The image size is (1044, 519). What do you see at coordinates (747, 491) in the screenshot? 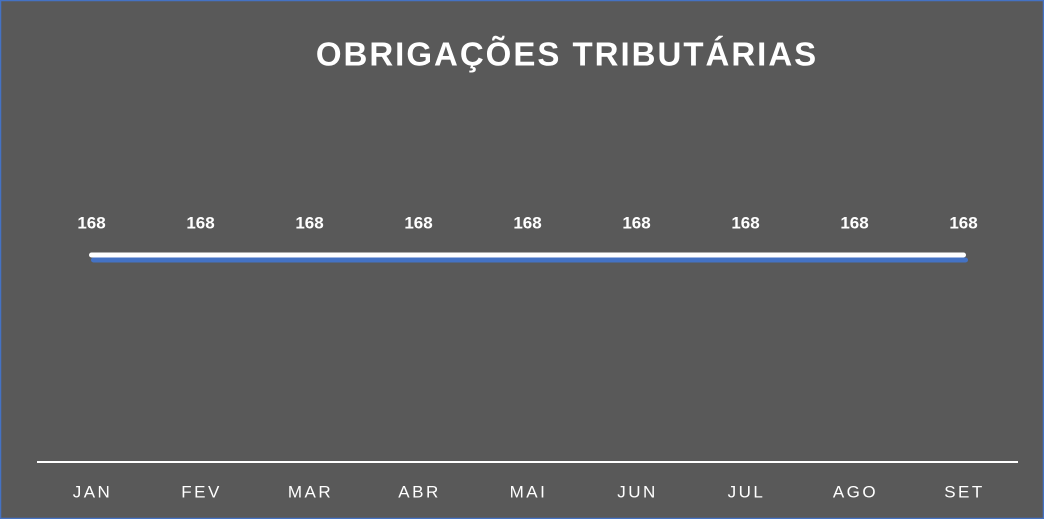
I see `x-tick-label: JUL` at bounding box center [747, 491].